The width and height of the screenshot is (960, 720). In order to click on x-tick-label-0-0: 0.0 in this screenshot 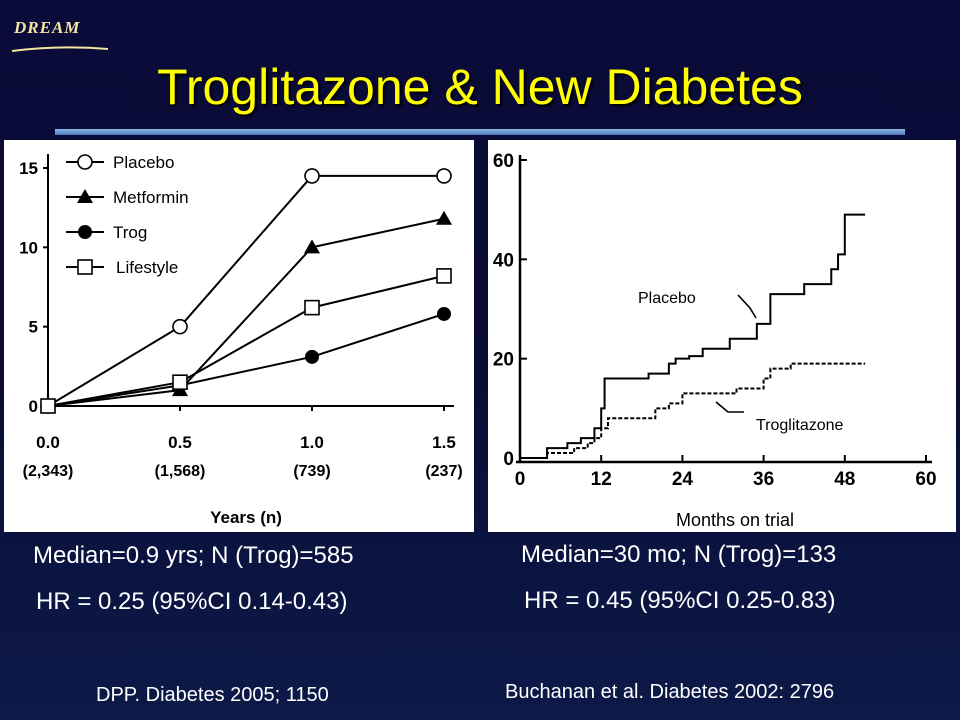, I will do `click(48, 442)`.